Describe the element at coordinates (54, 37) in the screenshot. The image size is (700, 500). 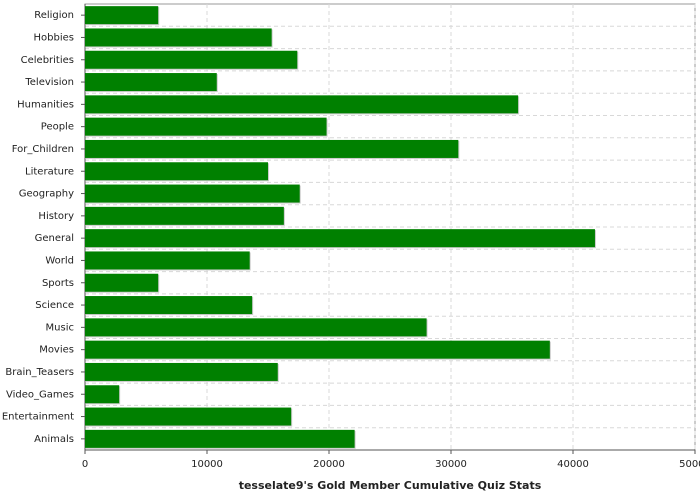
I see `y-tick-label: Hobbies` at that location.